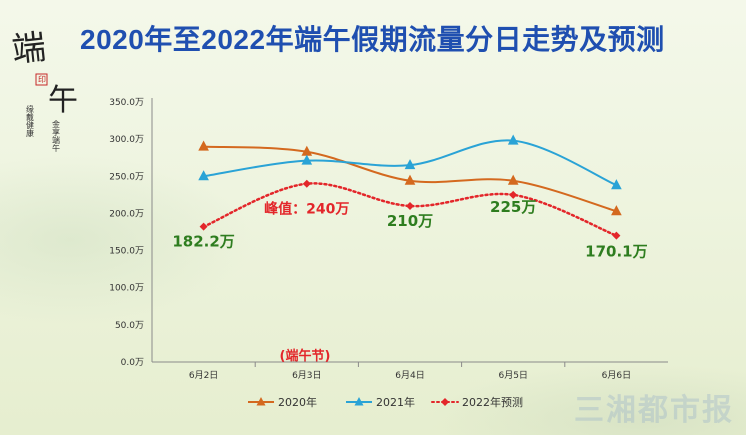 The height and width of the screenshot is (435, 746). Describe the element at coordinates (513, 207) in the screenshot. I see `data-label-2022: 225万` at that location.